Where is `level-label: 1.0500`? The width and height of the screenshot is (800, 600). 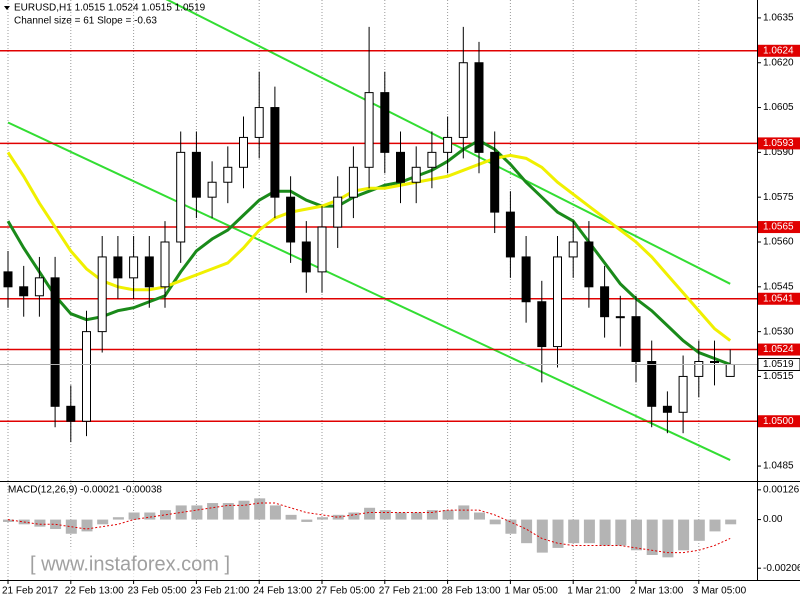 level-label: 1.0500 is located at coordinates (778, 421).